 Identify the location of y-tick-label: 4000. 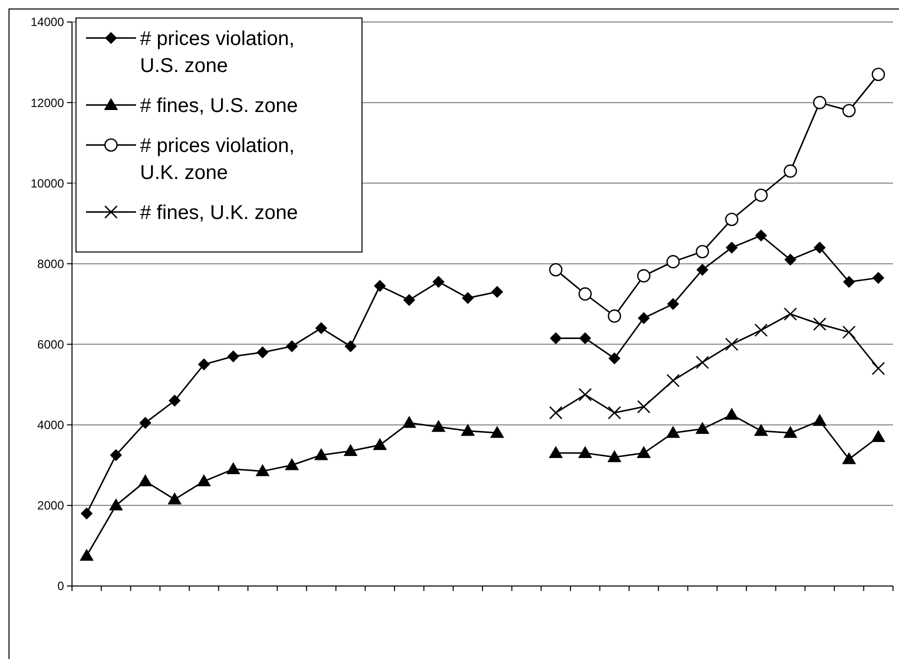
(50, 425).